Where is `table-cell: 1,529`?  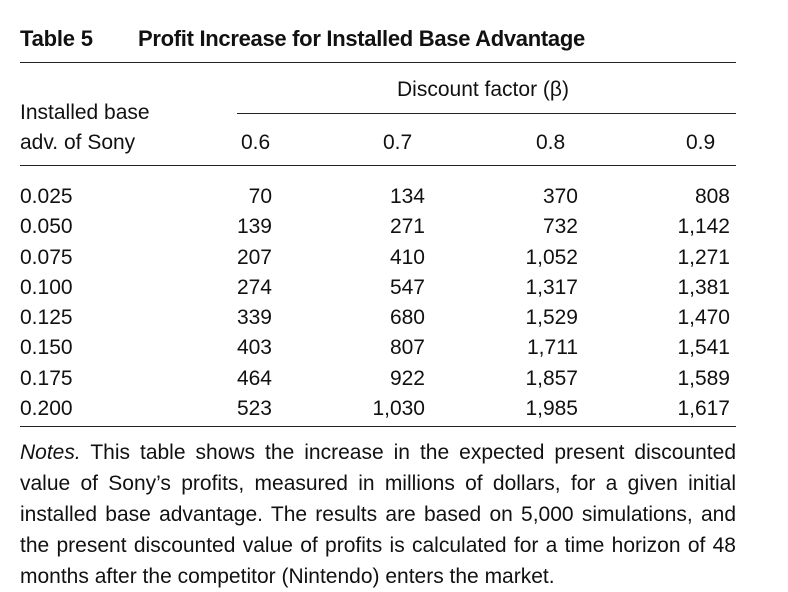 table-cell: 1,529 is located at coordinates (551, 318).